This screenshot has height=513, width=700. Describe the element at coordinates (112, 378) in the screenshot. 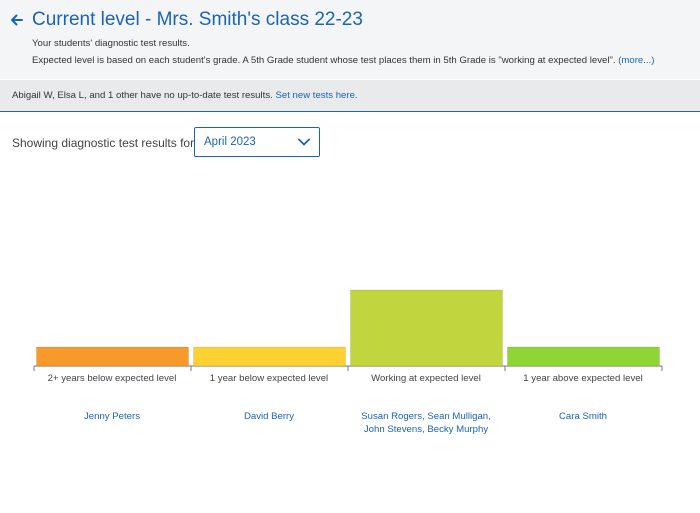

I see `category-label: 2+ years below expected level` at that location.